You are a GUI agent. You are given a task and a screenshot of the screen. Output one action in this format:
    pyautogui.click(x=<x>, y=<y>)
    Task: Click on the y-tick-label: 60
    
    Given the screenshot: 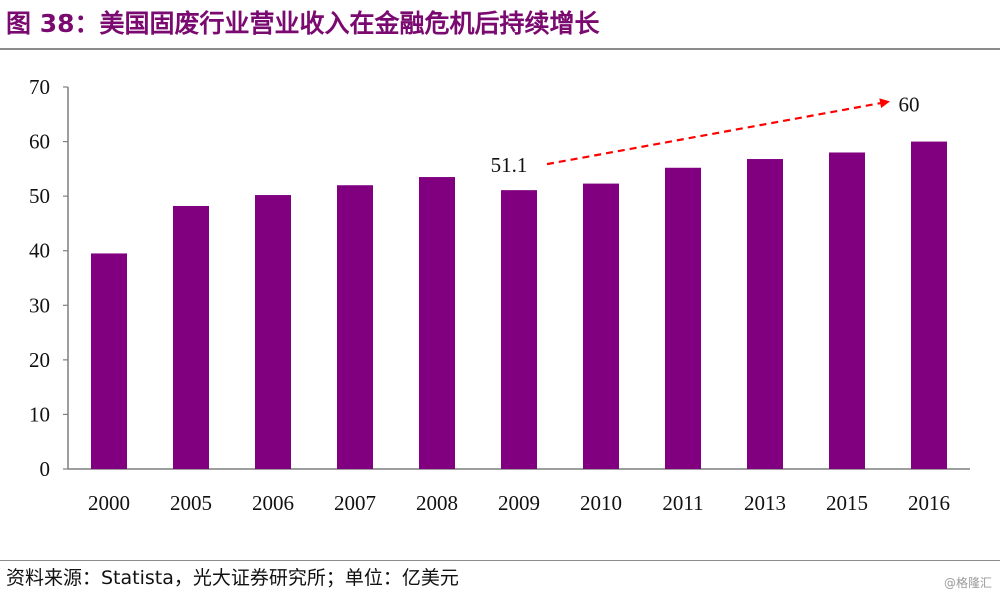 What is the action you would take?
    pyautogui.click(x=39, y=142)
    